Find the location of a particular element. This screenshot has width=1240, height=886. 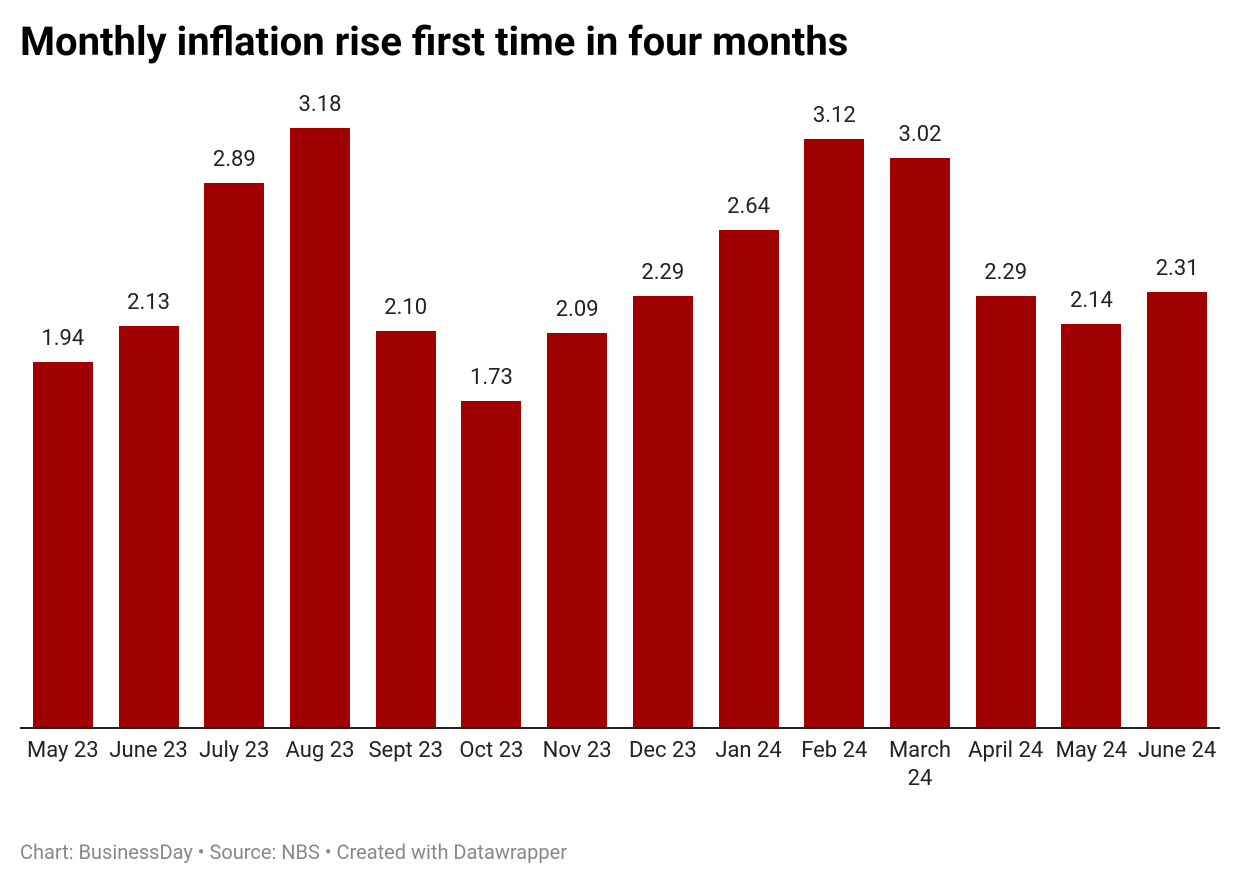

x-tick-label: Feb 24 is located at coordinates (834, 750).